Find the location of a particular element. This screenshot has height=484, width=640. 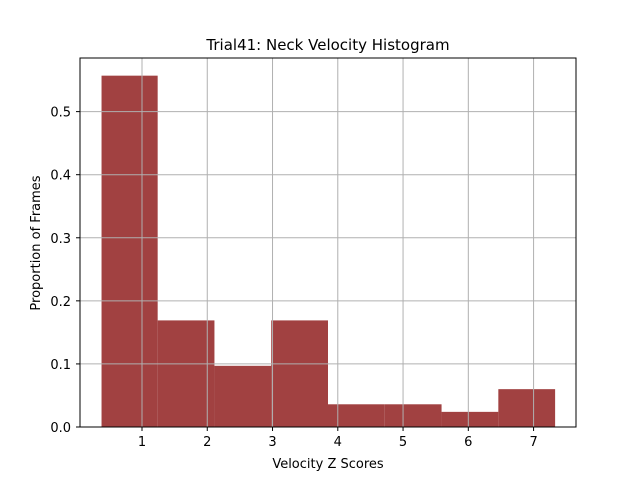

y-tick-label-4: 0.3 is located at coordinates (60, 239).